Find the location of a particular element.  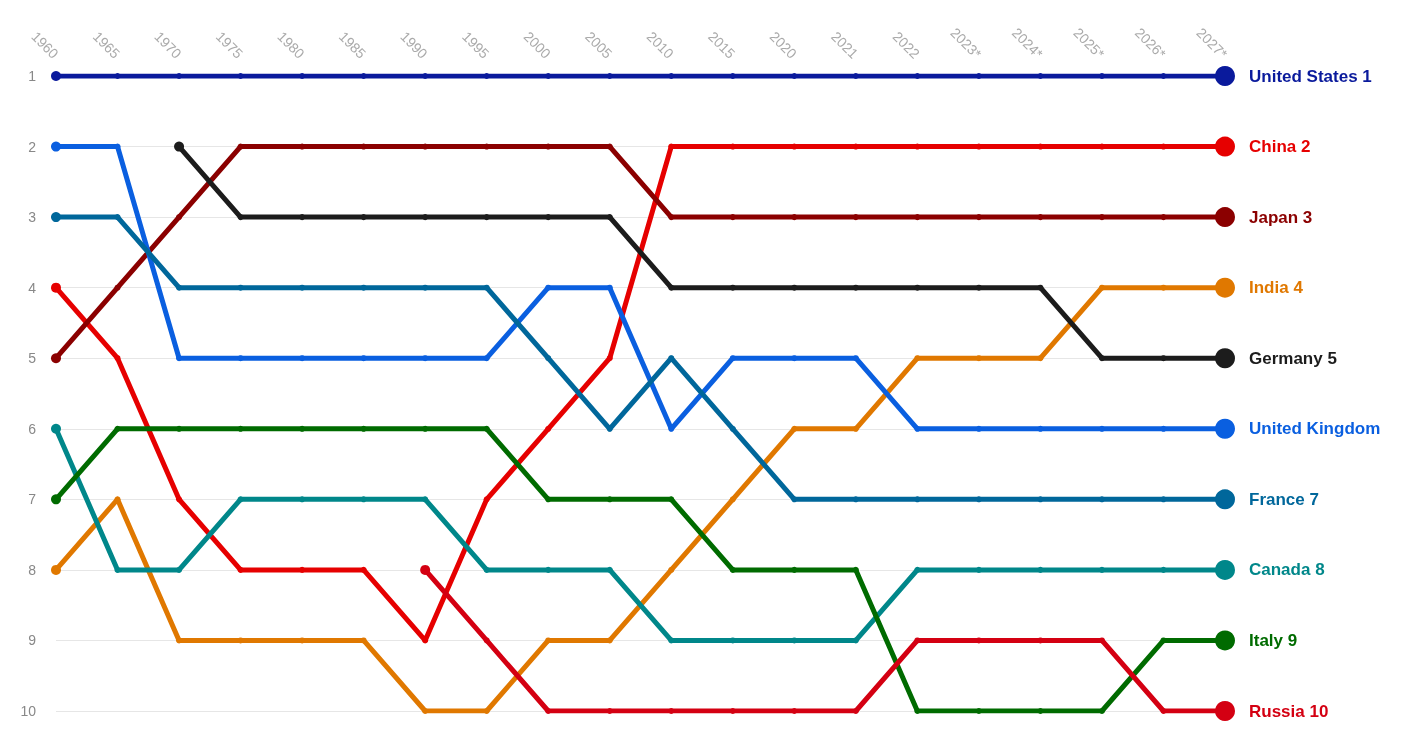

text: Germany 5 is located at coordinates (1293, 358).